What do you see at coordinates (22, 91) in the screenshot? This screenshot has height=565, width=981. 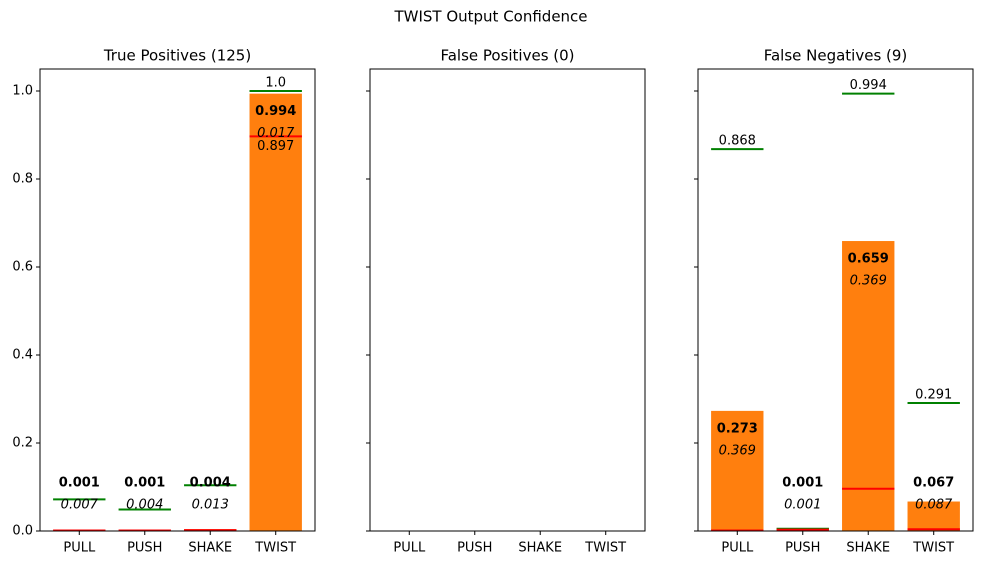 I see `y-tick-label: 1.0` at bounding box center [22, 91].